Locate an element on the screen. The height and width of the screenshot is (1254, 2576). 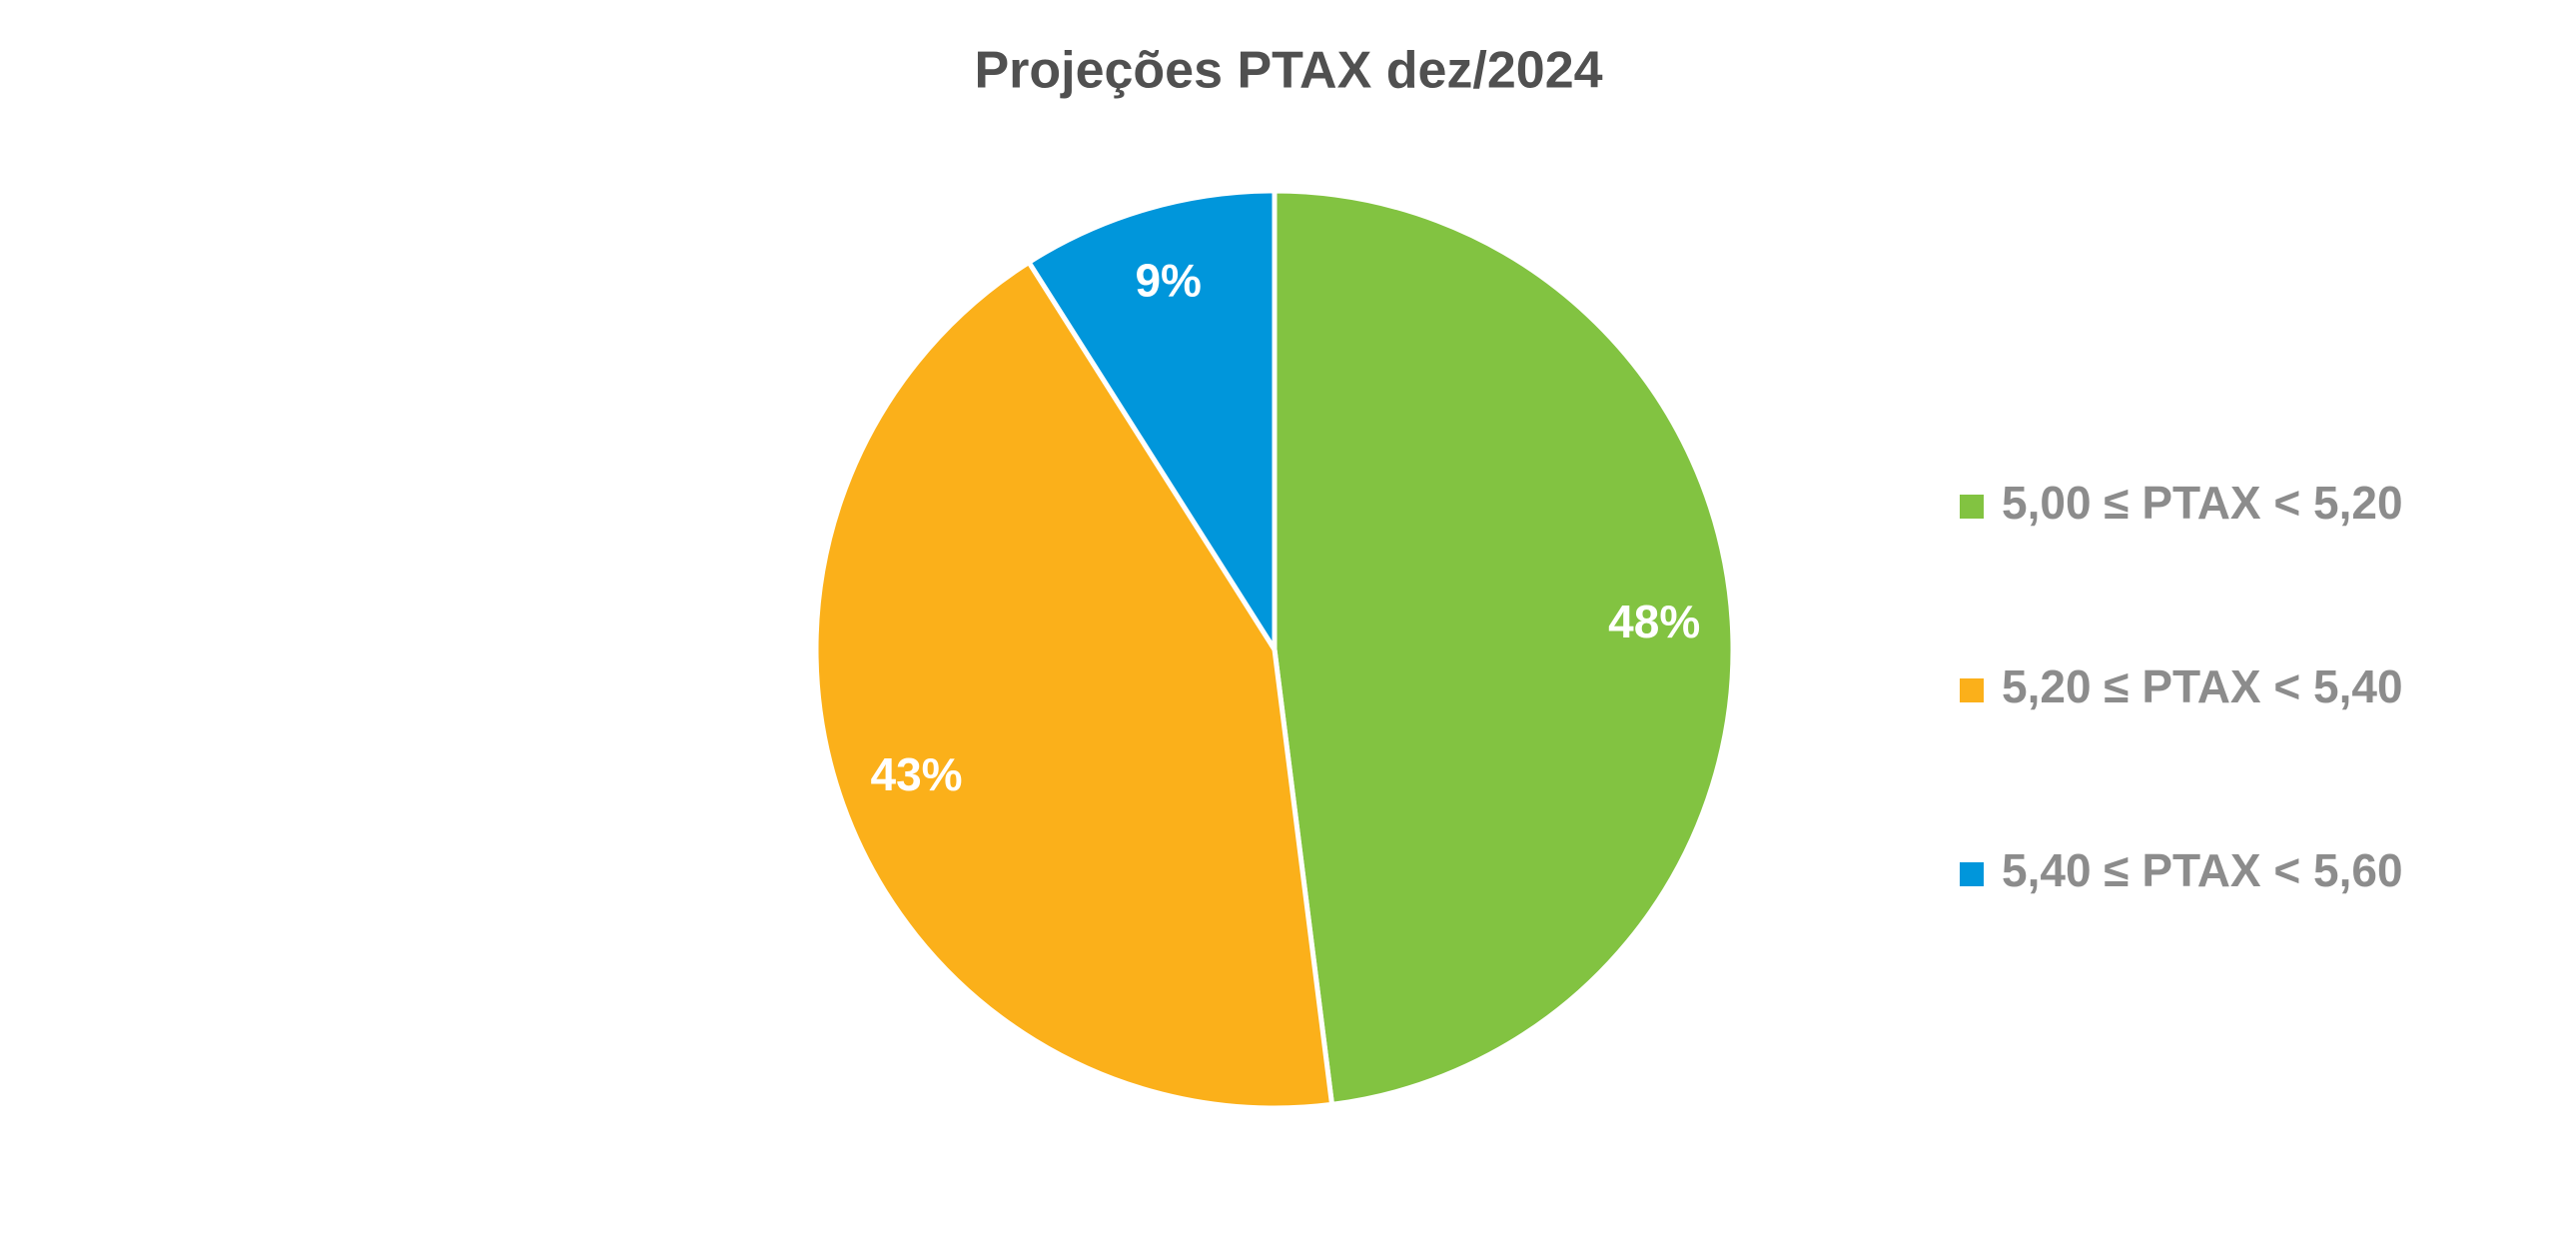
legend-label: 5,20 ≤ PTAX < 5,40 is located at coordinates (2203, 686).